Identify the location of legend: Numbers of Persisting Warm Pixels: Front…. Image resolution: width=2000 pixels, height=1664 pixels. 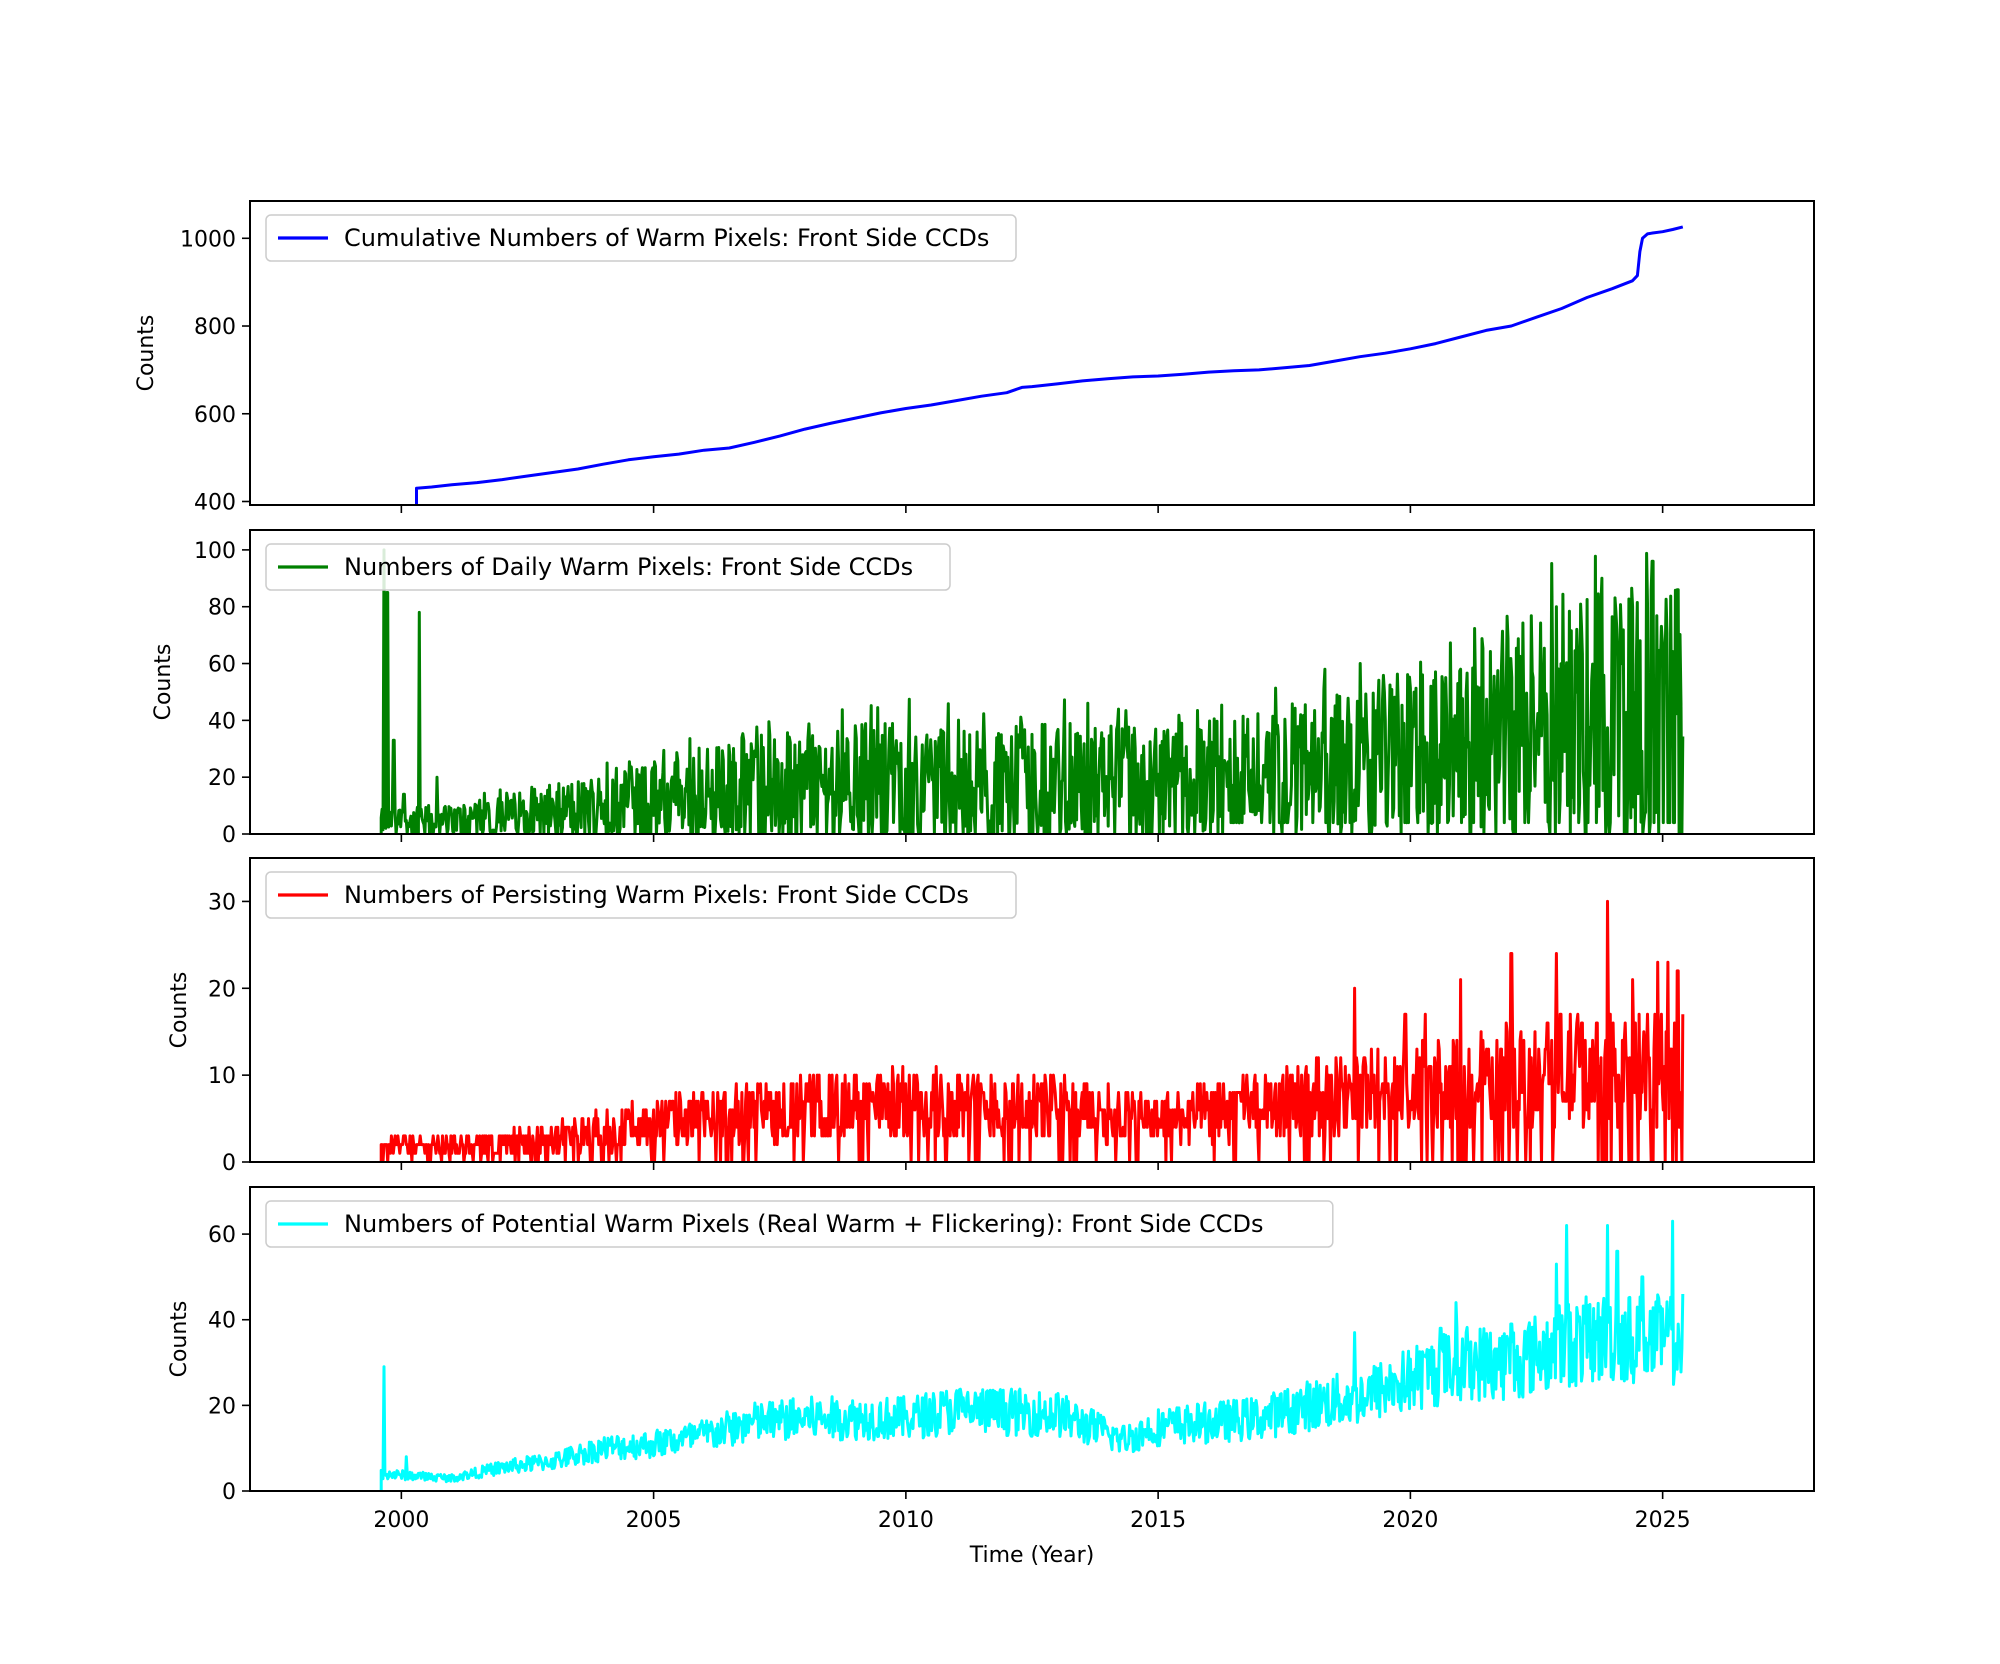
(641, 895).